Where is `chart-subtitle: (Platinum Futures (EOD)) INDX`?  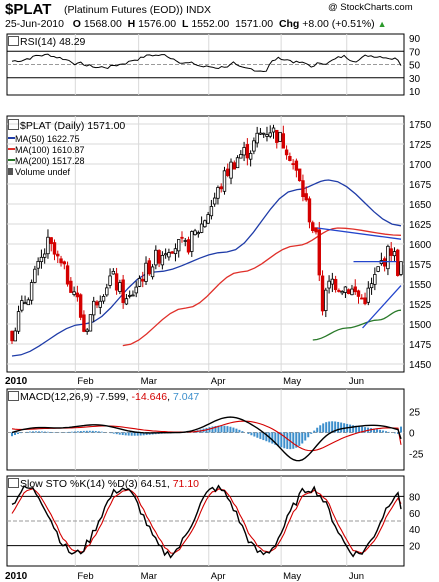
chart-subtitle: (Platinum Futures (EOD)) INDX is located at coordinates (138, 10).